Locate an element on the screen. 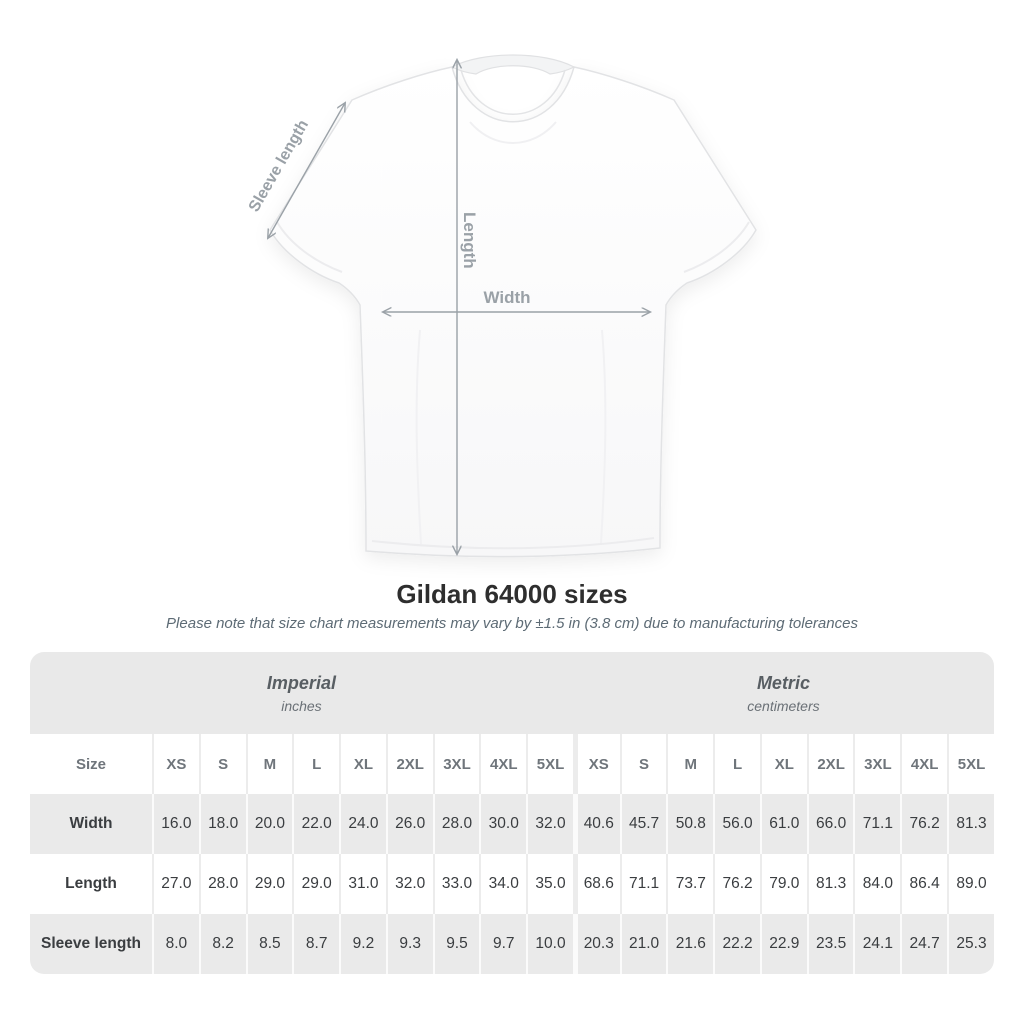 Image resolution: width=1024 pixels, height=1024 pixels. value-cell: 9.7 is located at coordinates (503, 944).